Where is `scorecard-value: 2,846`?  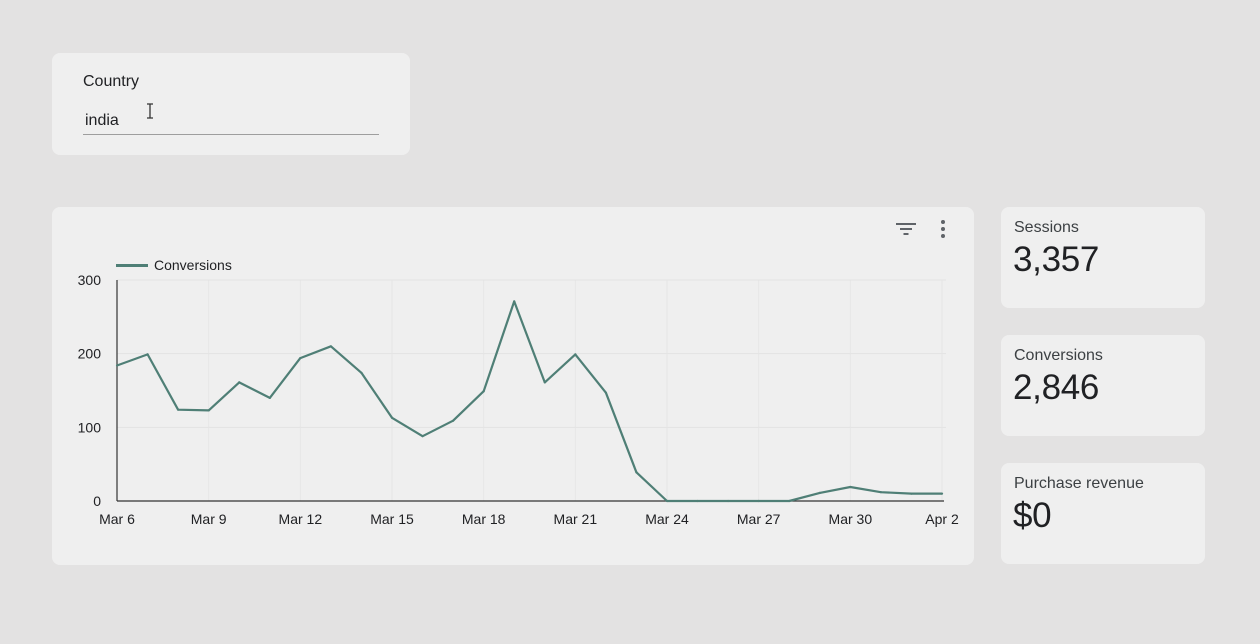
scorecard-value: 2,846 is located at coordinates (1056, 387).